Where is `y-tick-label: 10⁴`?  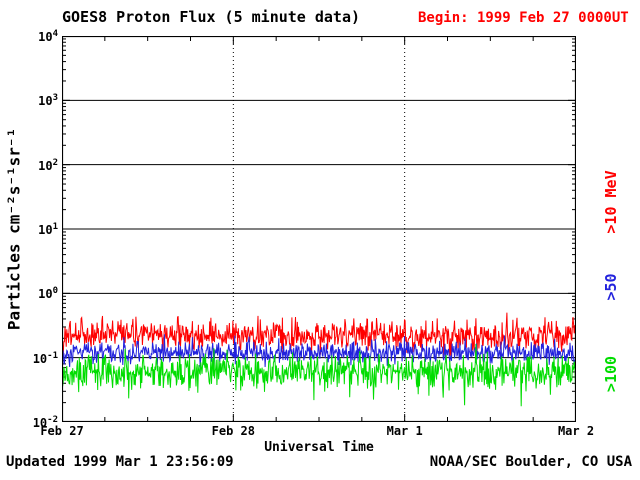 y-tick-label: 10⁴ is located at coordinates (48, 36).